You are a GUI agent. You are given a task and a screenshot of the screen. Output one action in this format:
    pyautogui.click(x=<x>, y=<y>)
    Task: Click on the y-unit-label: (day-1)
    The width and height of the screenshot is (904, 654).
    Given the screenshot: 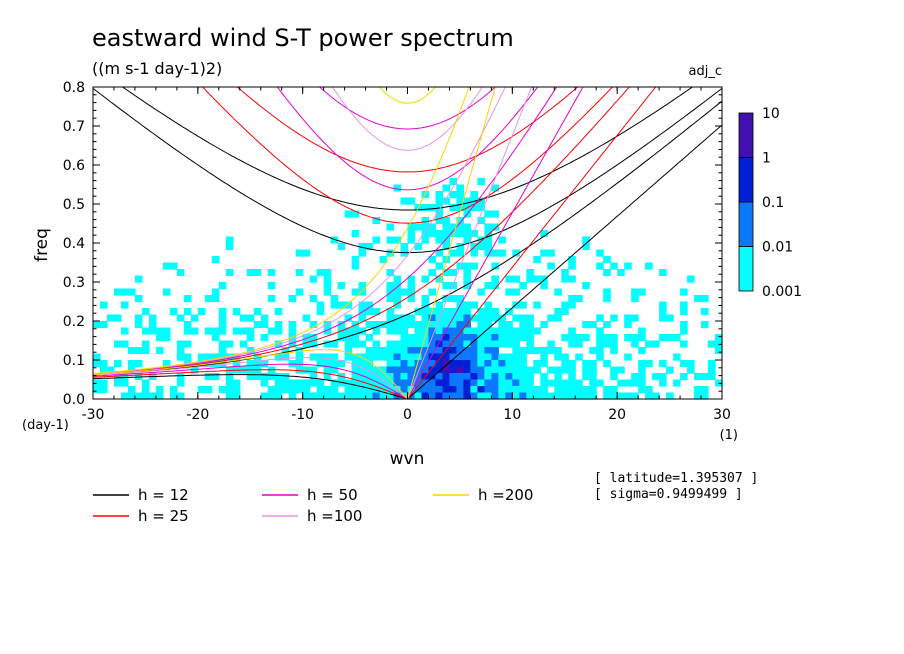 What is the action you would take?
    pyautogui.click(x=45, y=425)
    